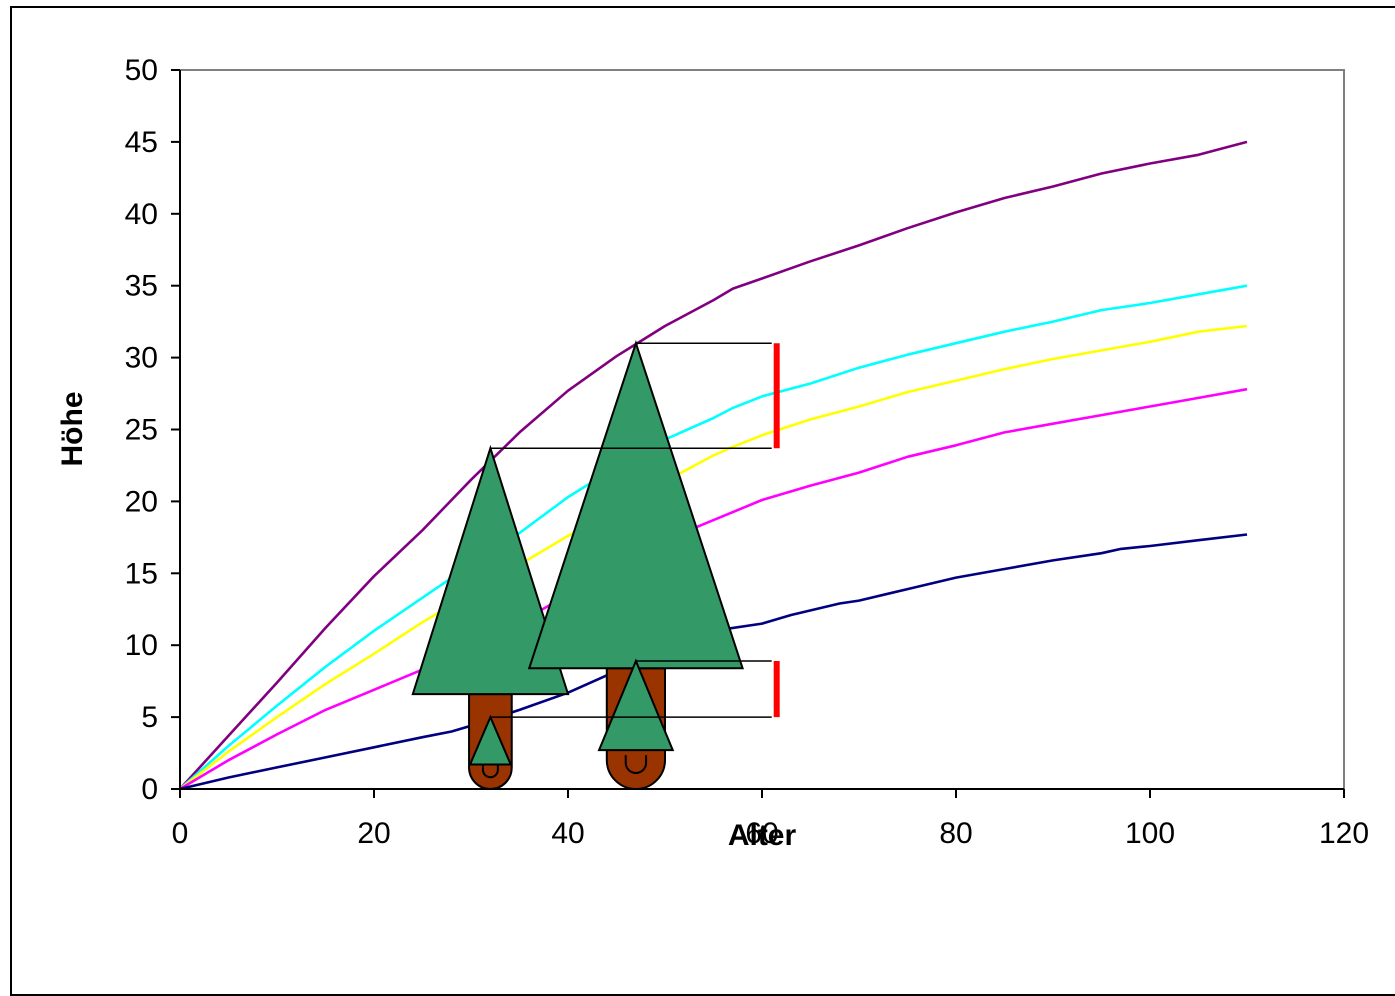 The width and height of the screenshot is (1395, 996). What do you see at coordinates (141, 430) in the screenshot?
I see `y-tick-label: 25` at bounding box center [141, 430].